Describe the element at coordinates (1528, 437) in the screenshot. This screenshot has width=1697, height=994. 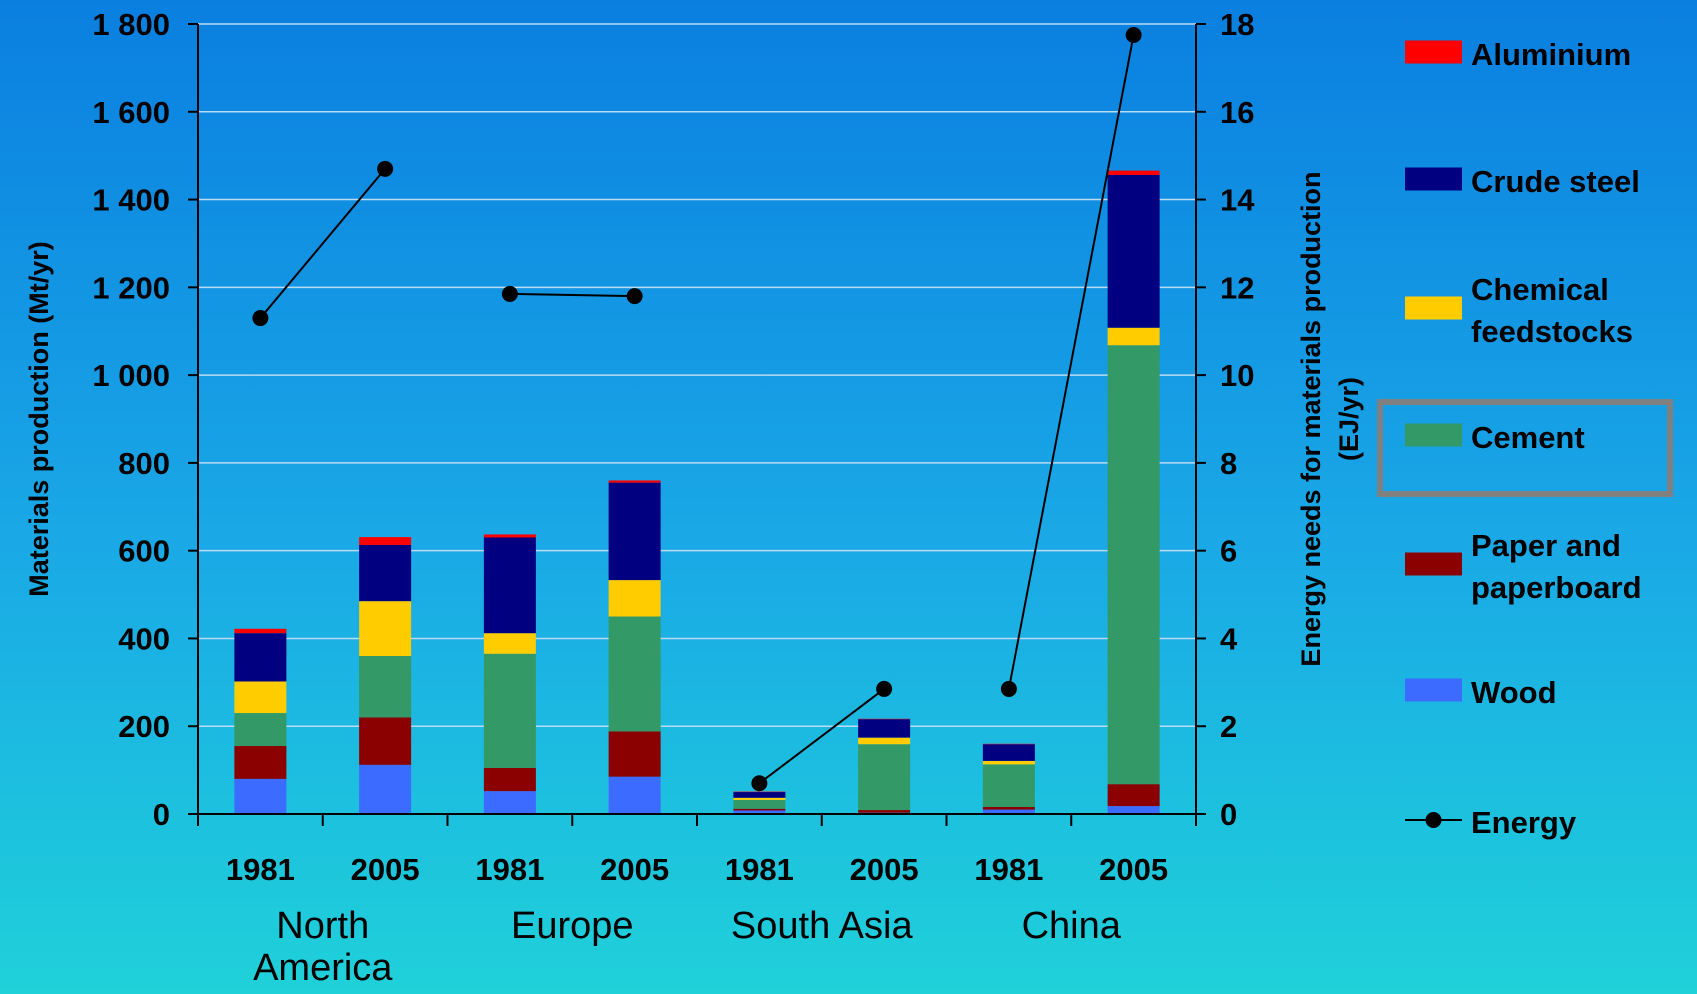
I see `legend-label: Cement` at that location.